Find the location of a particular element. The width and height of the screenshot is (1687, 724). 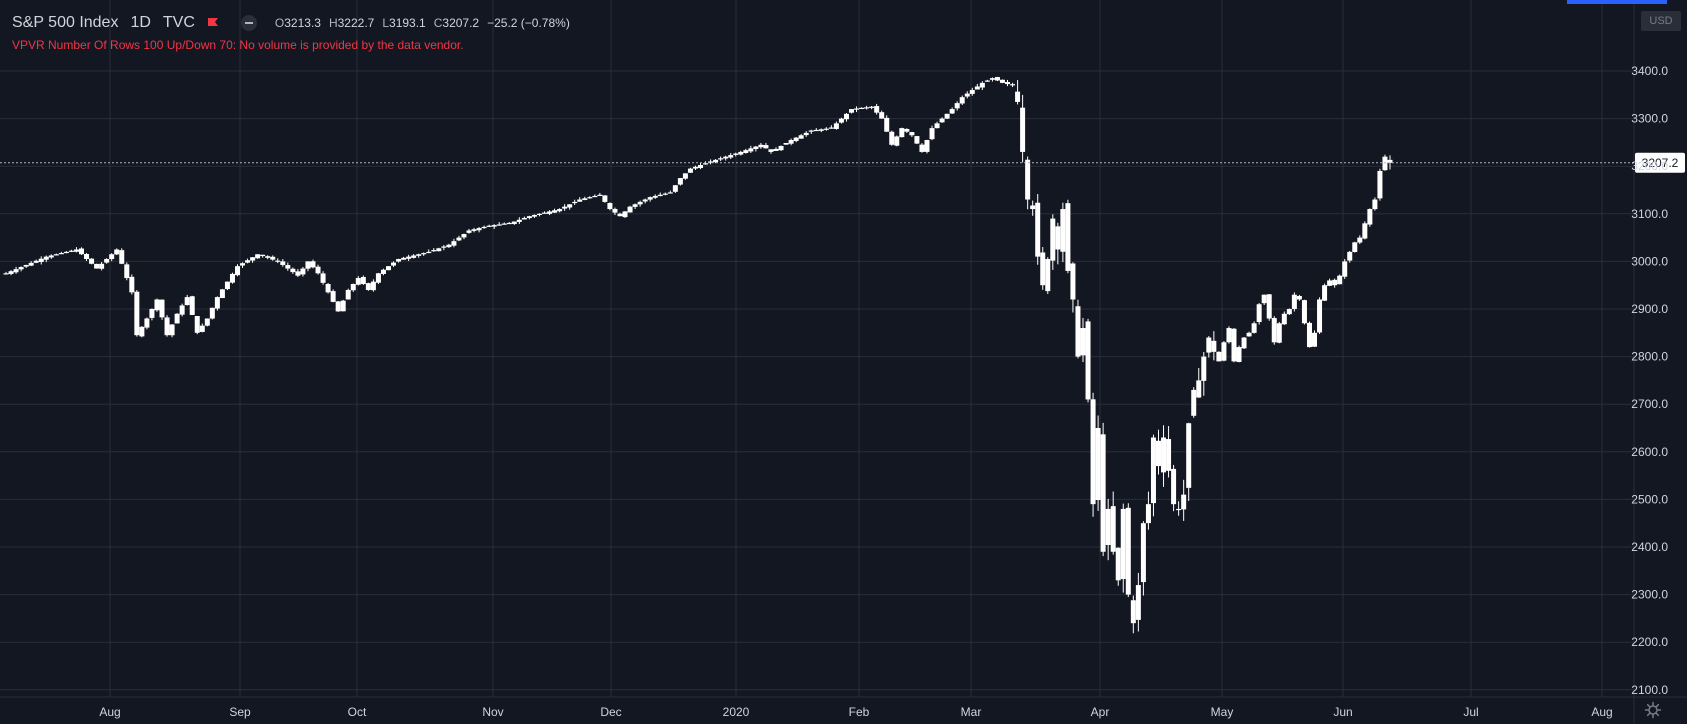

symbol-title: S&P 500 Index is located at coordinates (65, 22).